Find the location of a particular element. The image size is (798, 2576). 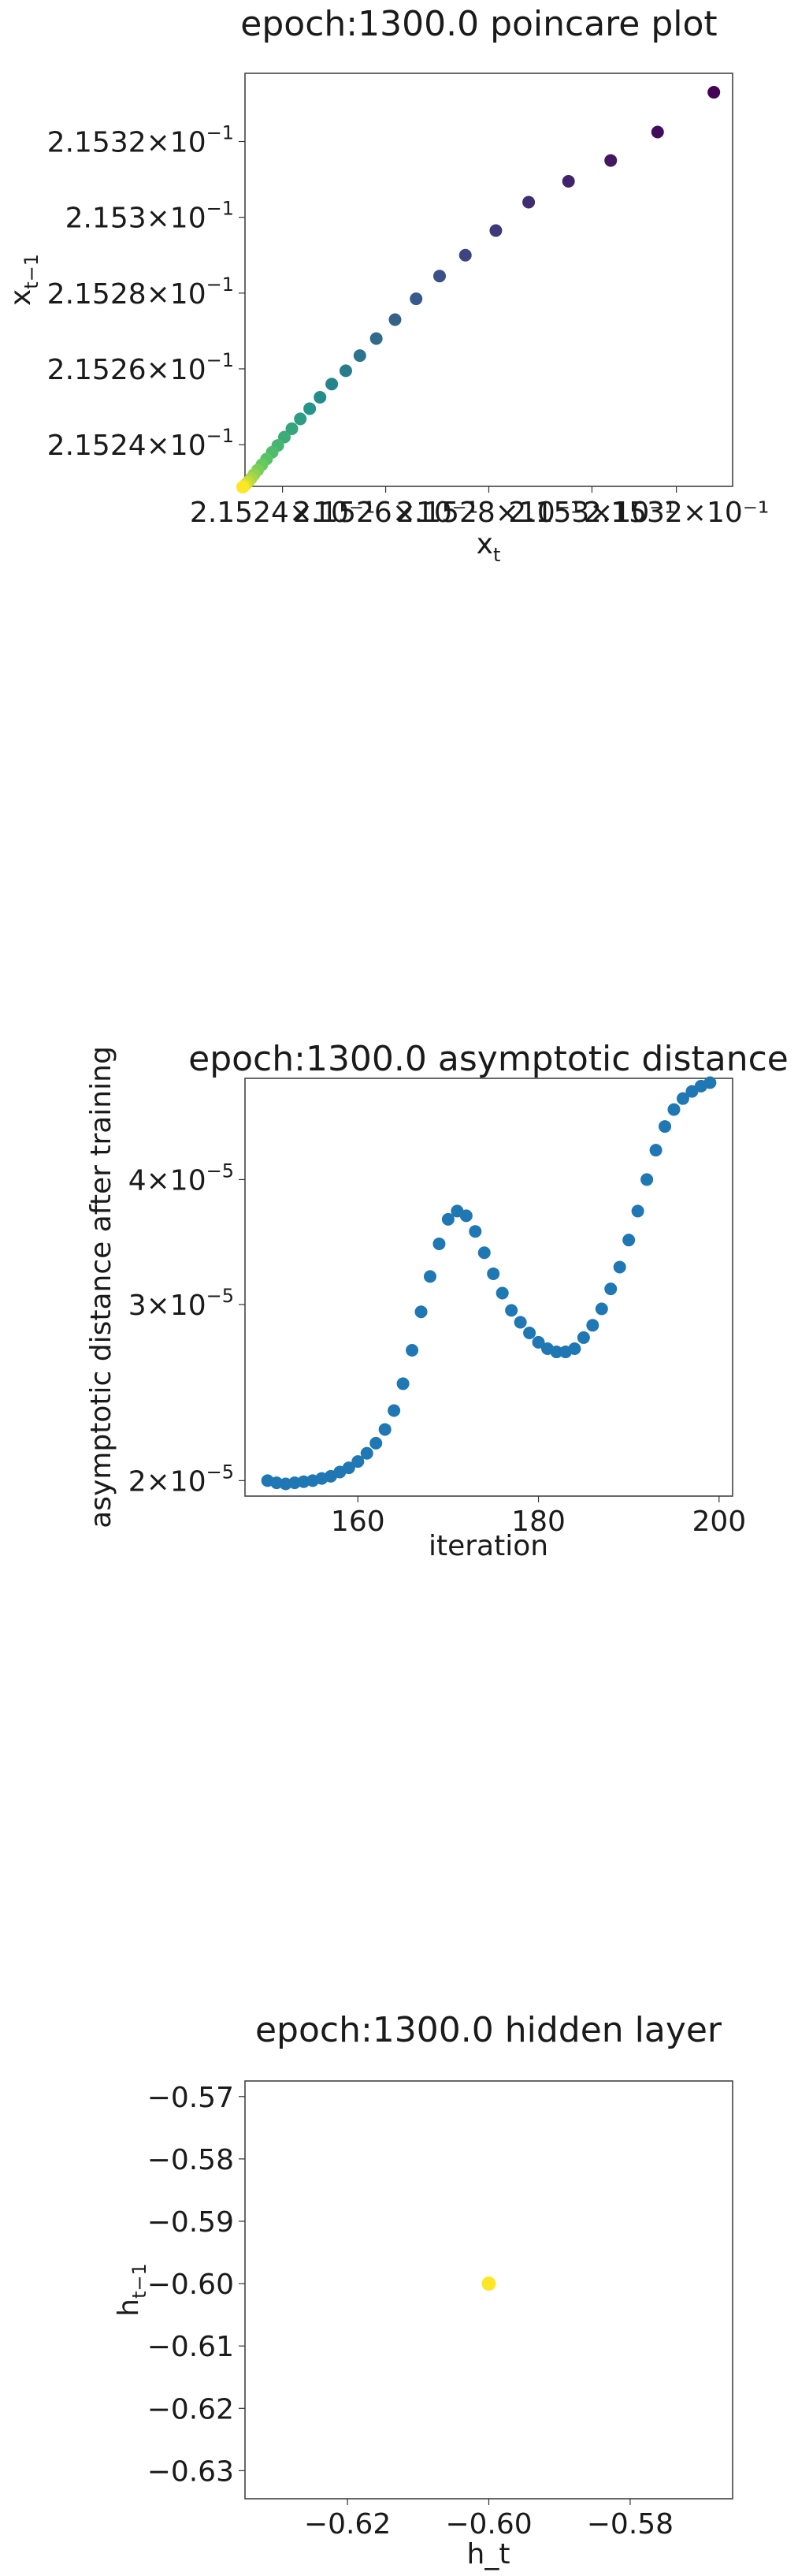

hidden-layer-y-tick-label: −0.63 is located at coordinates (190, 2471).